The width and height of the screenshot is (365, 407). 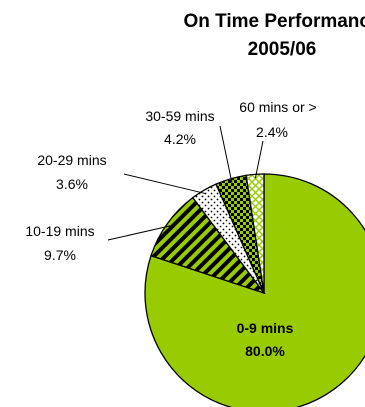 What do you see at coordinates (71, 160) in the screenshot?
I see `slice-label-20-29-mins: 20-29 mins` at bounding box center [71, 160].